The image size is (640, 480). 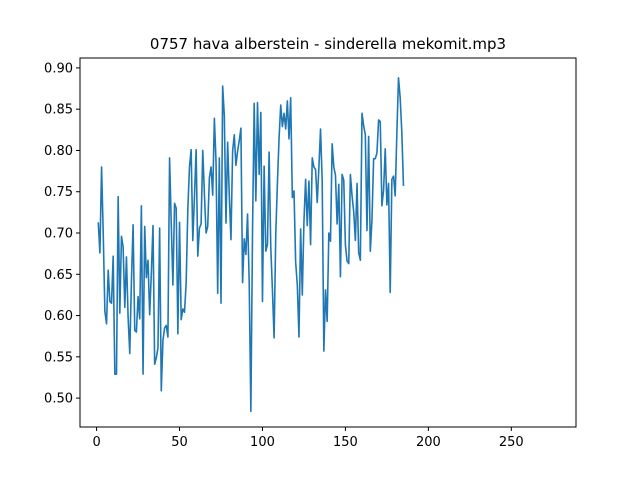 I want to click on x-tick-label: 100, so click(x=262, y=442).